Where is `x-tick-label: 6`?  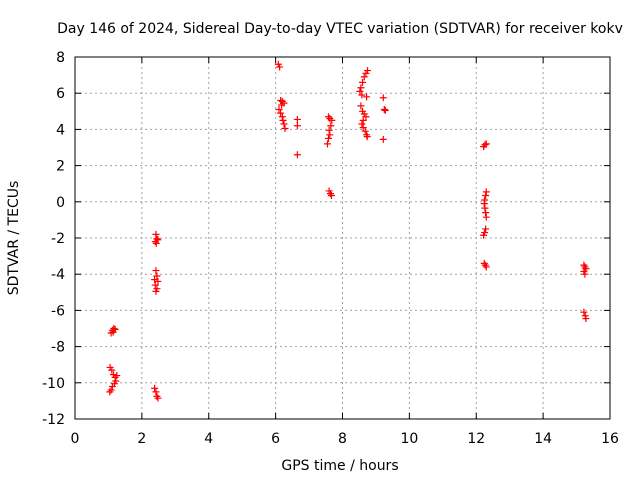
x-tick-label: 6 is located at coordinates (275, 439).